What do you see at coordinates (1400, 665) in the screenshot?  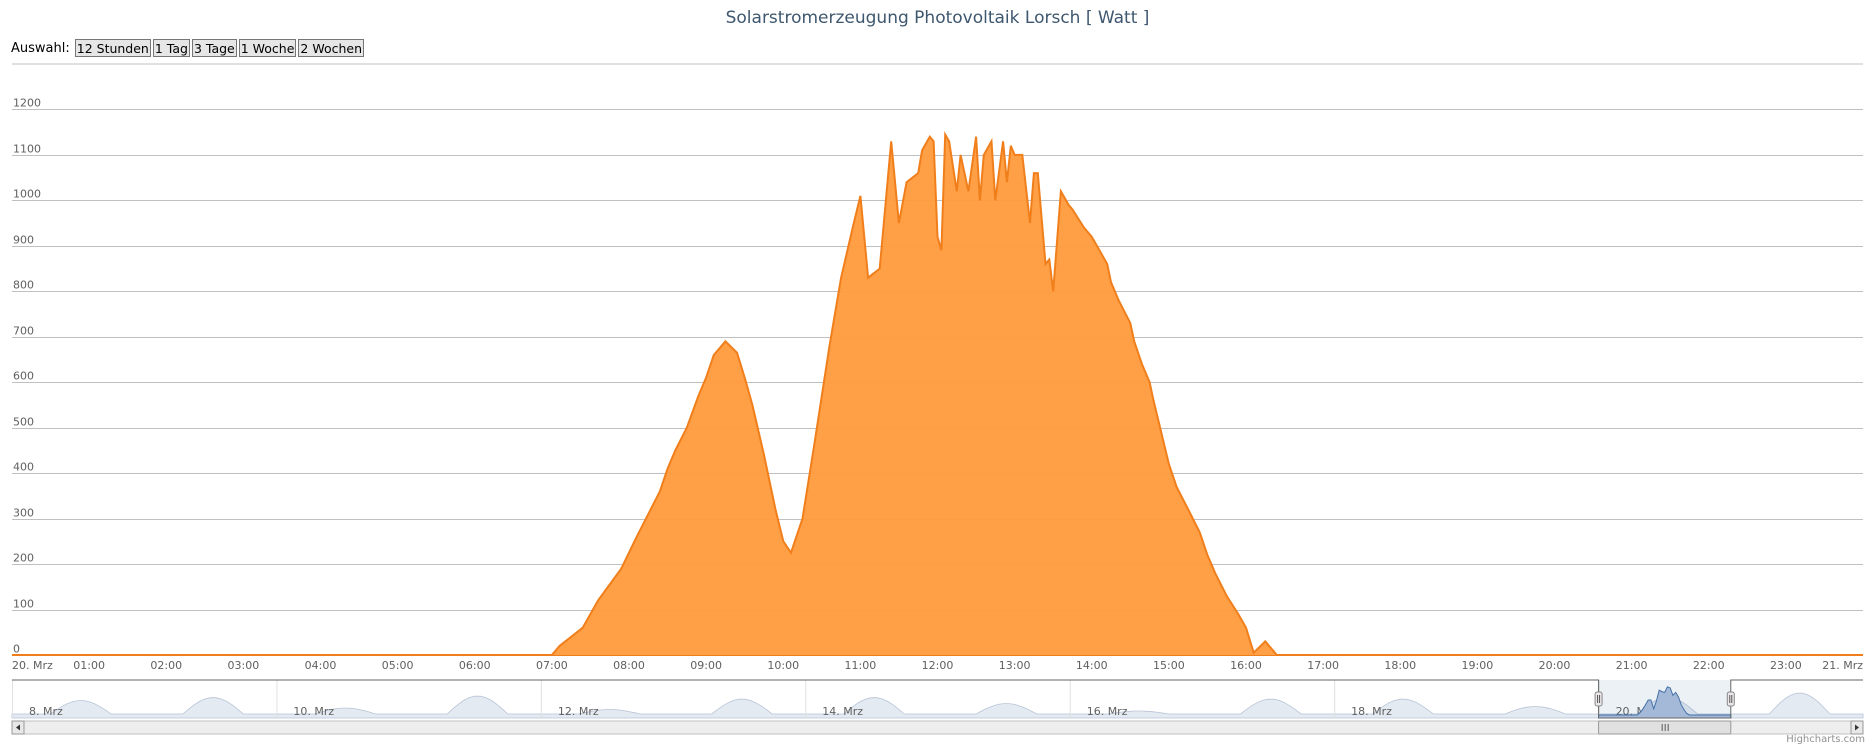 I see `x-tick-label: 18:00` at bounding box center [1400, 665].